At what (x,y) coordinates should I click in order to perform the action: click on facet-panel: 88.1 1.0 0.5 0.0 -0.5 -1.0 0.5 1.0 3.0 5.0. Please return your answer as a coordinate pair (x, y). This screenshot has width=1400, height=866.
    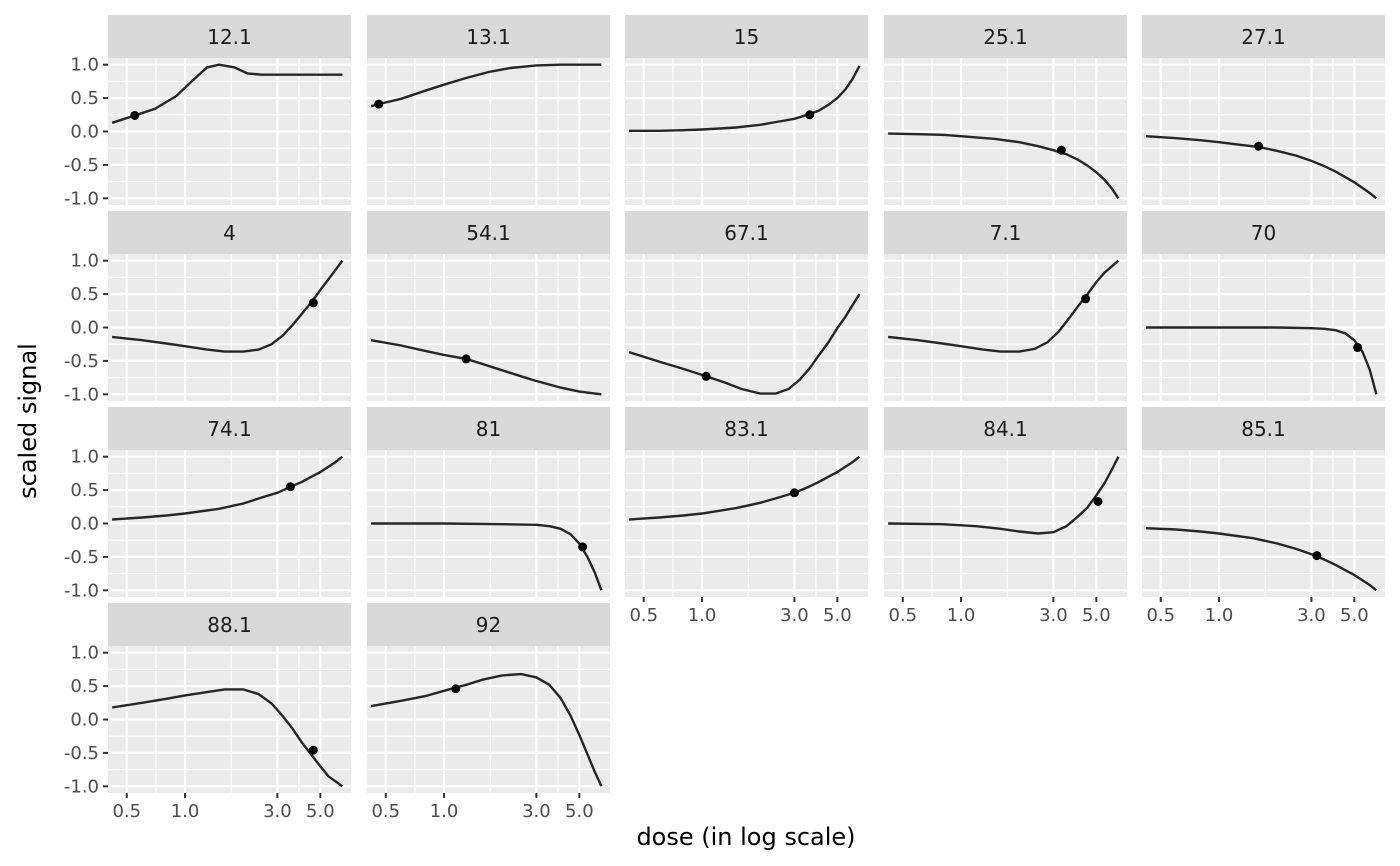
    Looking at the image, I should click on (207, 712).